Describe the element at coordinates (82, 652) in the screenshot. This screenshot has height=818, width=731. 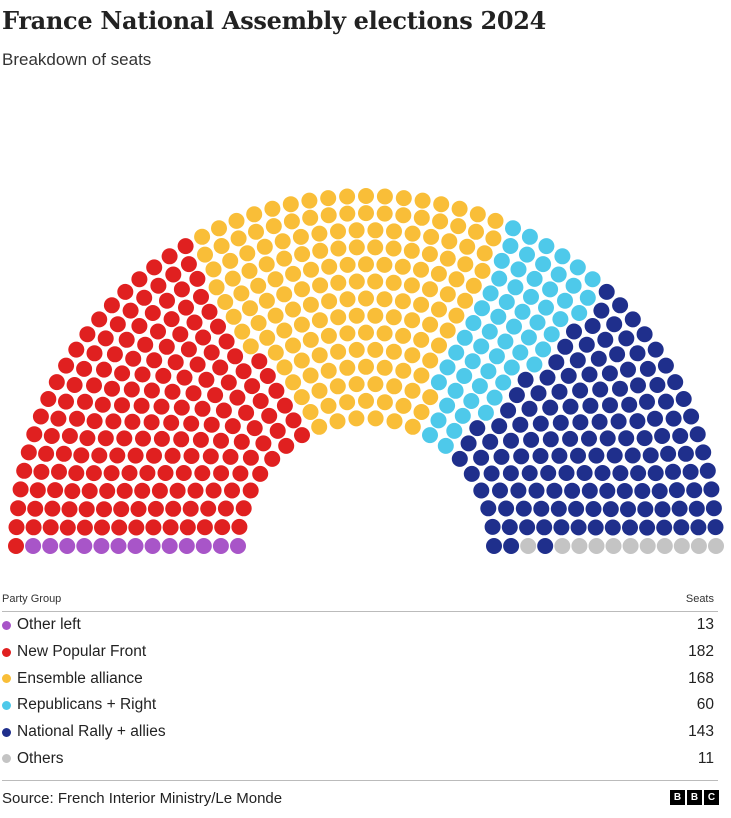
I see `legend-label: New Popular Front` at that location.